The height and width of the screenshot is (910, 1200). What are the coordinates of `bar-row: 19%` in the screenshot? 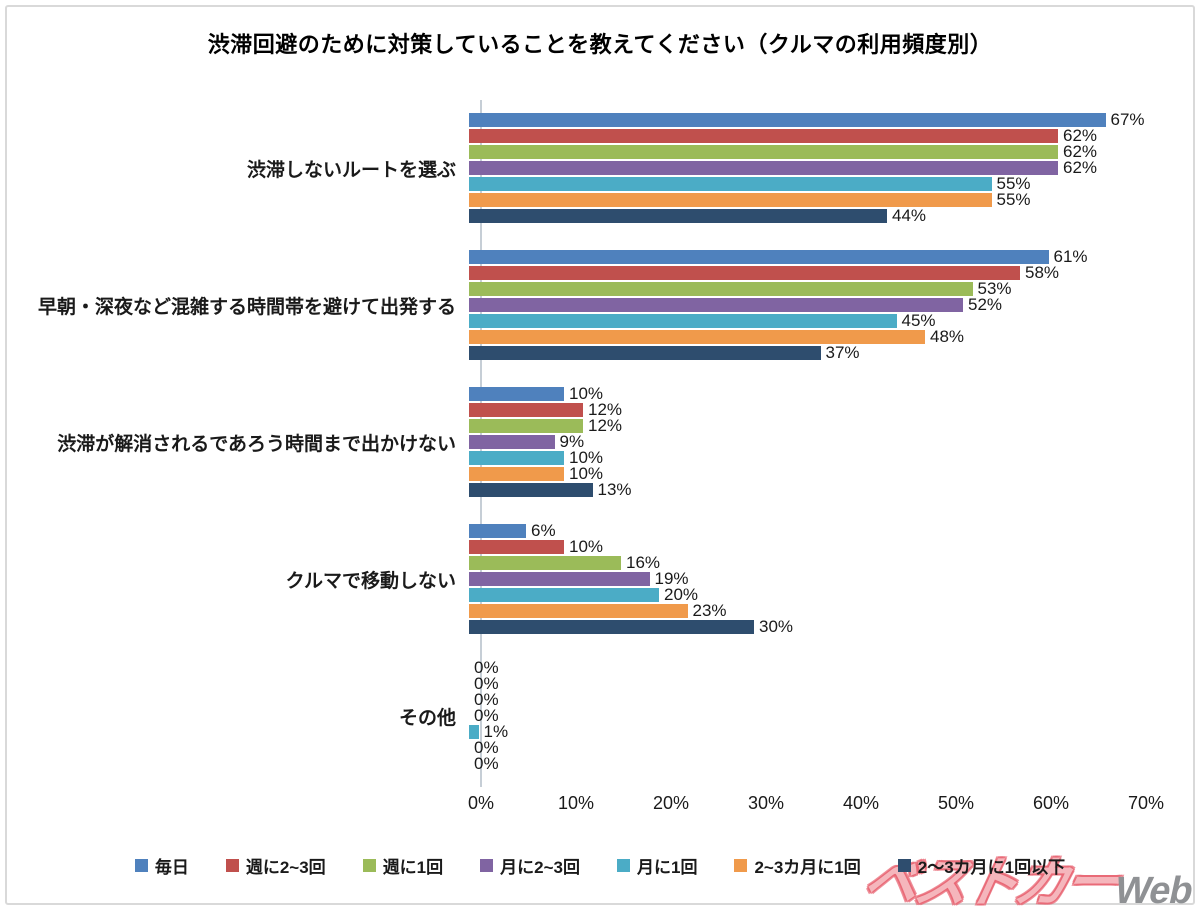 It's located at (819, 578).